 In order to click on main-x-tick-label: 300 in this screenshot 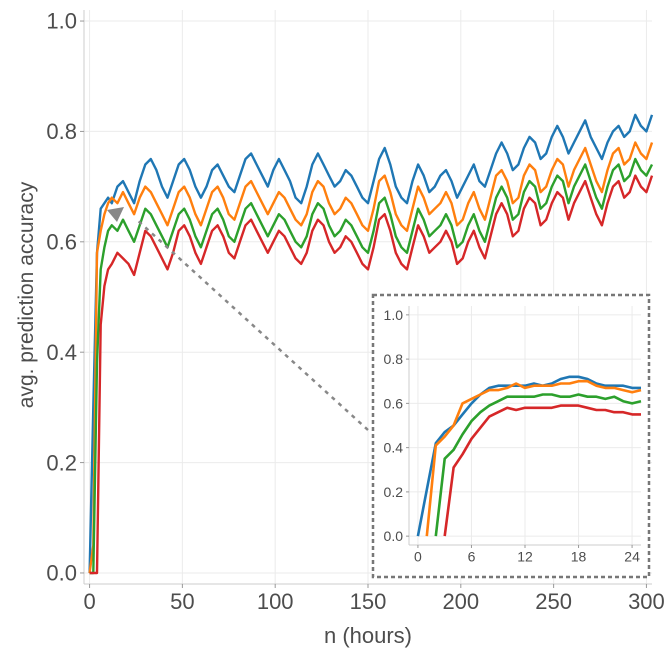, I will do `click(646, 601)`.